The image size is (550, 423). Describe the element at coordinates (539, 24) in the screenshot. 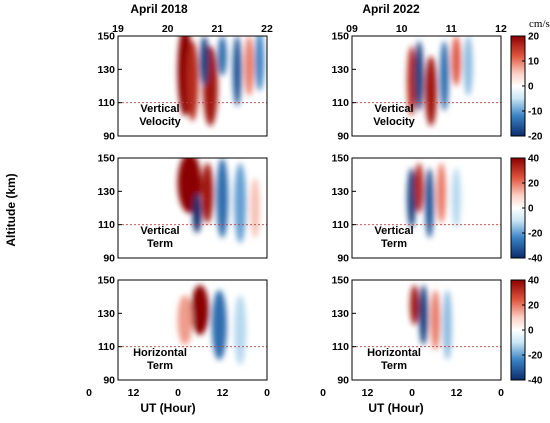

I see `colorbar-unit: cm/s` at that location.